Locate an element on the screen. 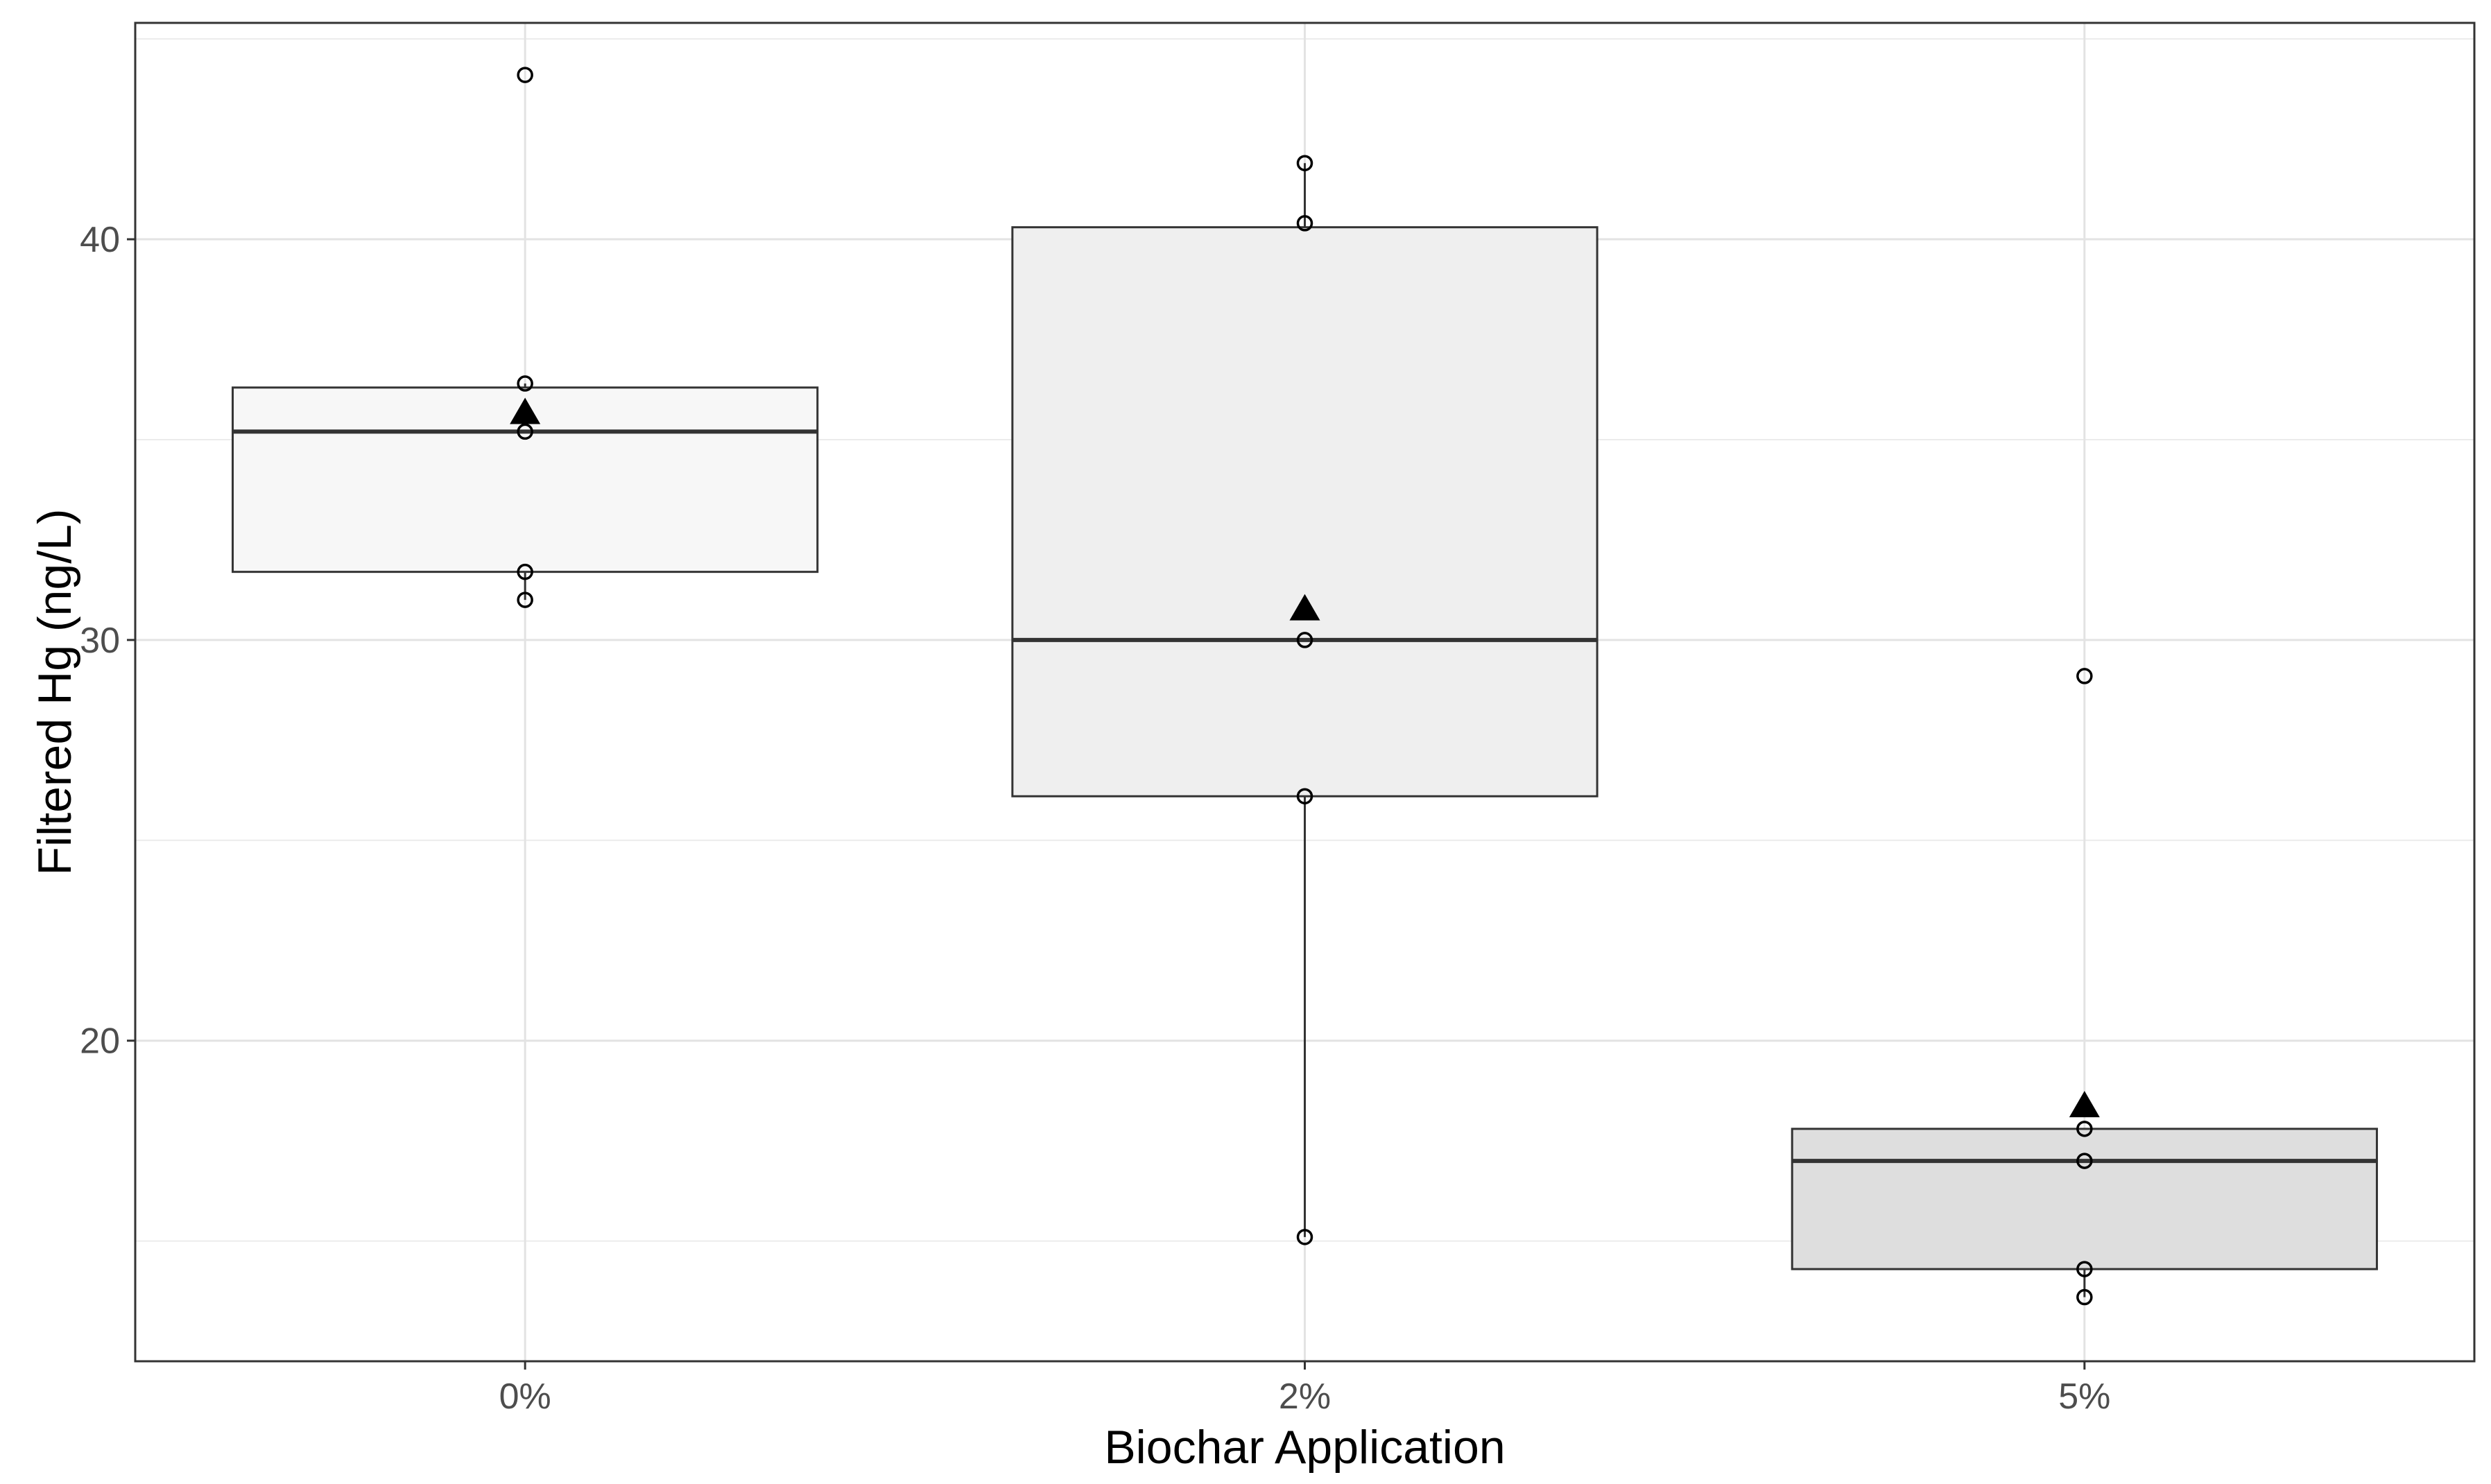 This screenshot has height=1484, width=2491. y-tick-label: 30 is located at coordinates (100, 641).